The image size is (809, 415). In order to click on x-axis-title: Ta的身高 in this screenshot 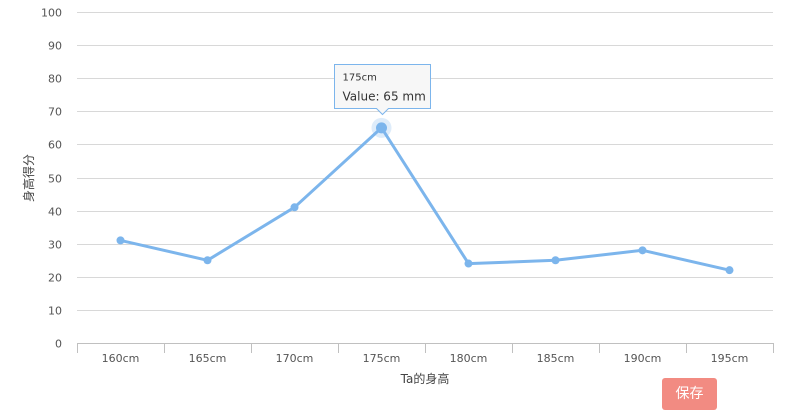, I will do `click(425, 378)`.